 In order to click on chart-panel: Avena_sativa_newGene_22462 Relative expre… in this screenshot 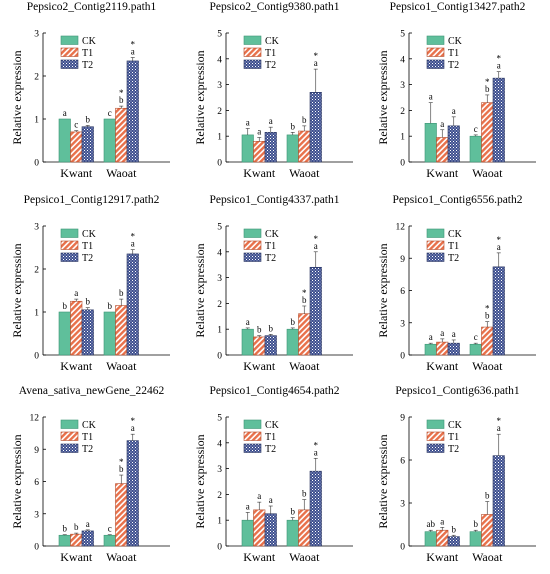, I will do `click(91, 479)`.